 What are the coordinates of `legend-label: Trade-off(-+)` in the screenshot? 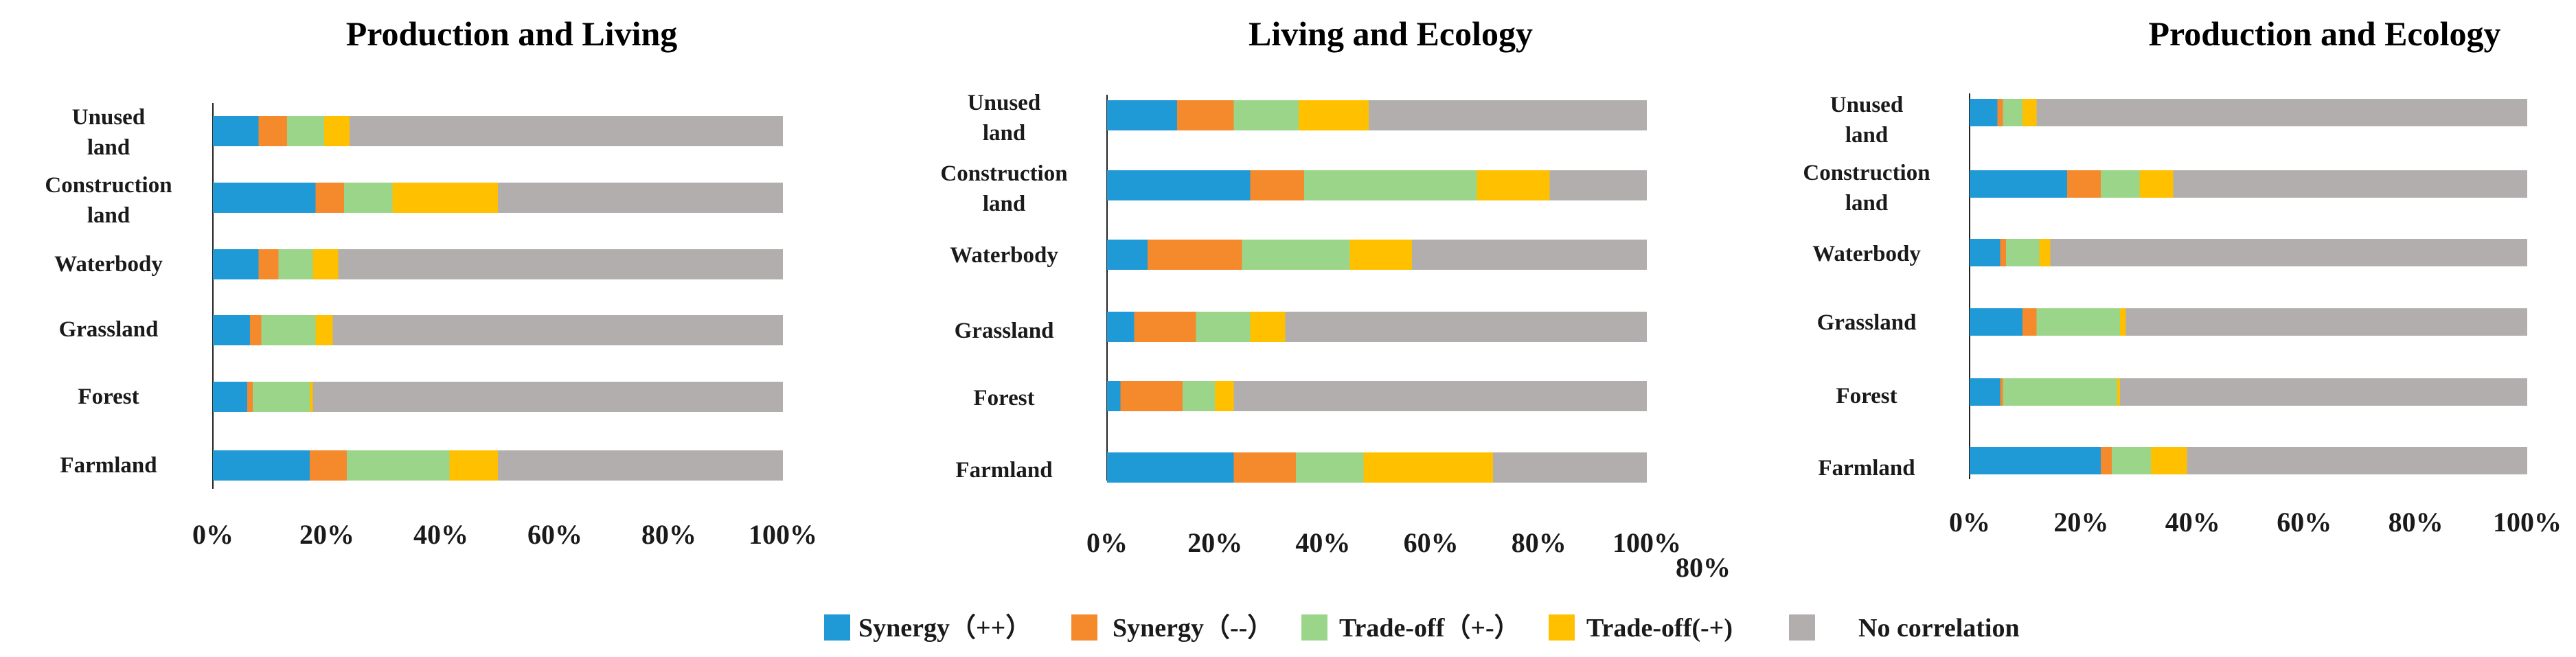 It's located at (1659, 628).